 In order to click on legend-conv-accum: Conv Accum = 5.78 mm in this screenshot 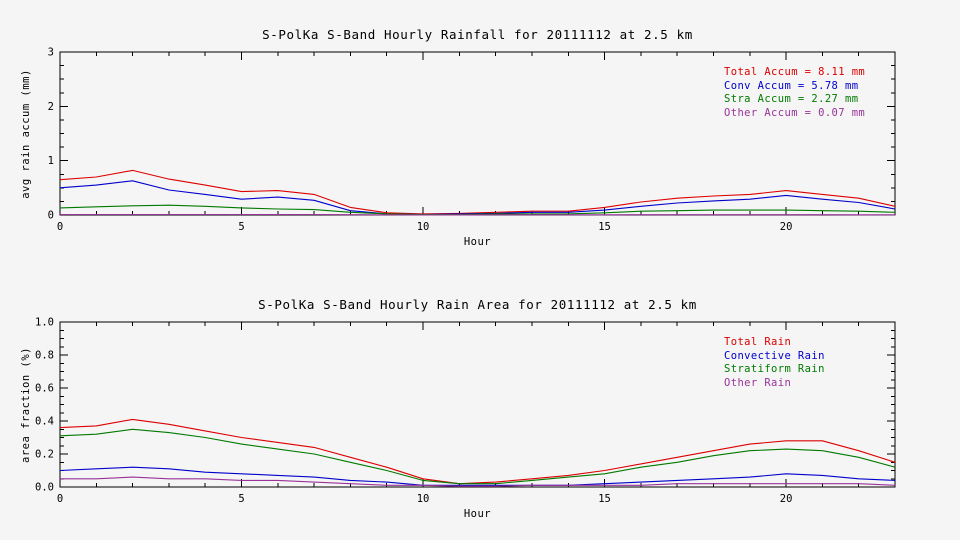, I will do `click(791, 85)`.